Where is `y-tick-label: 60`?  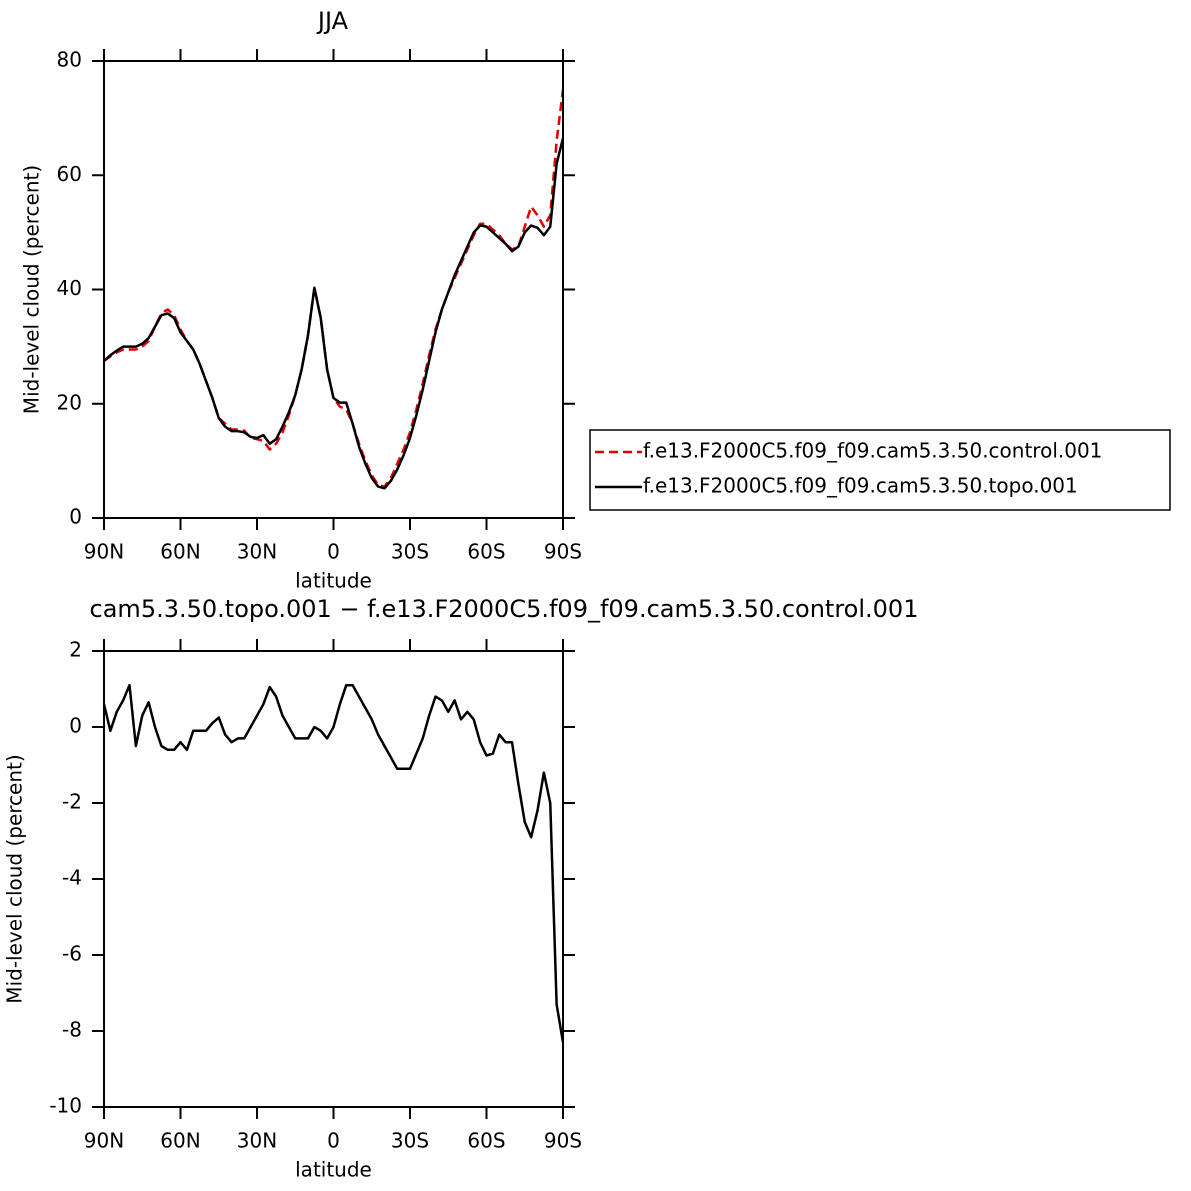
y-tick-label: 60 is located at coordinates (69, 174).